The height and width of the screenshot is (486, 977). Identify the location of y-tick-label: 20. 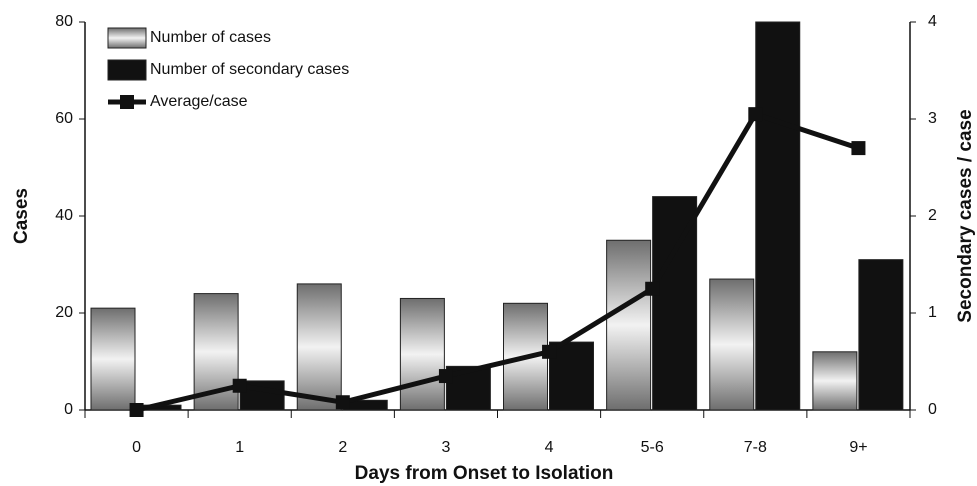
(64, 312).